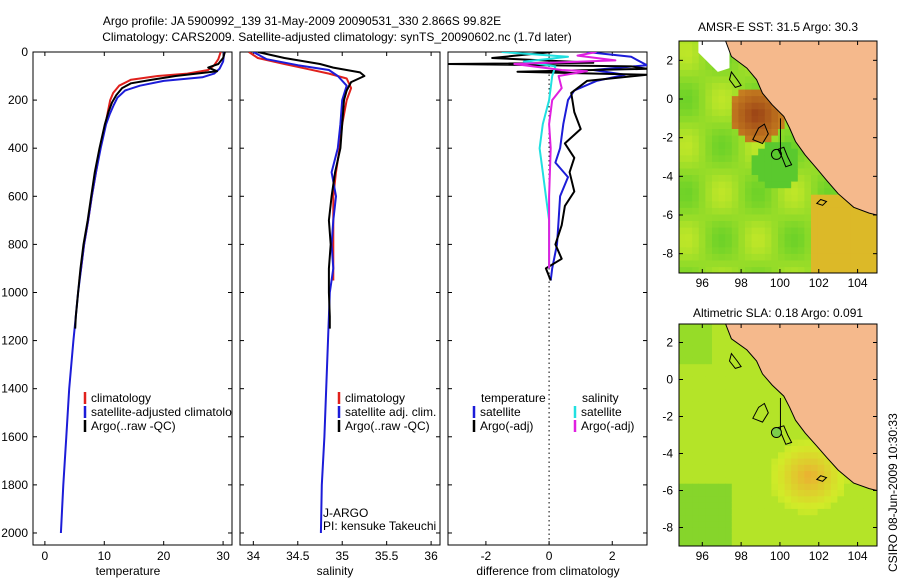  What do you see at coordinates (821, 202) in the screenshot?
I see `island-outline` at bounding box center [821, 202].